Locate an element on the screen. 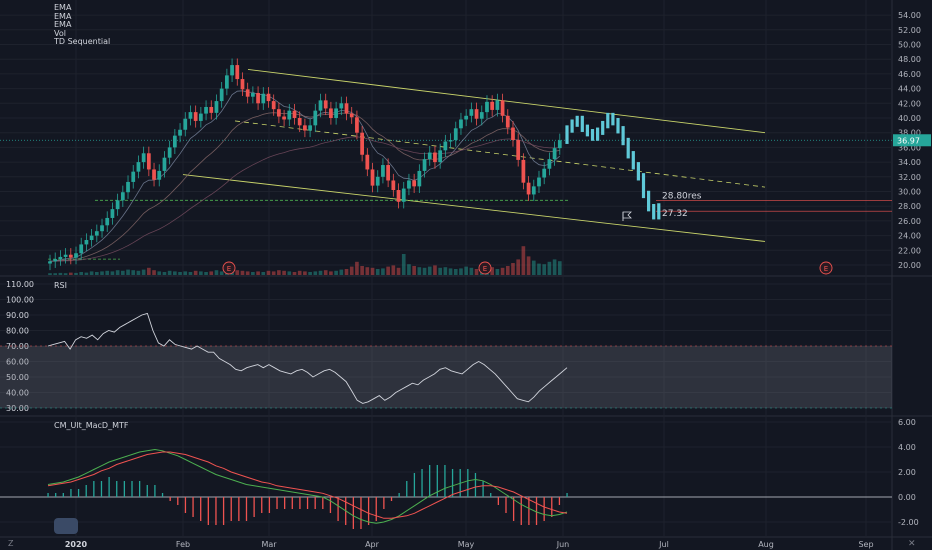 The width and height of the screenshot is (932, 550). legend-vol: Vol is located at coordinates (60, 33).